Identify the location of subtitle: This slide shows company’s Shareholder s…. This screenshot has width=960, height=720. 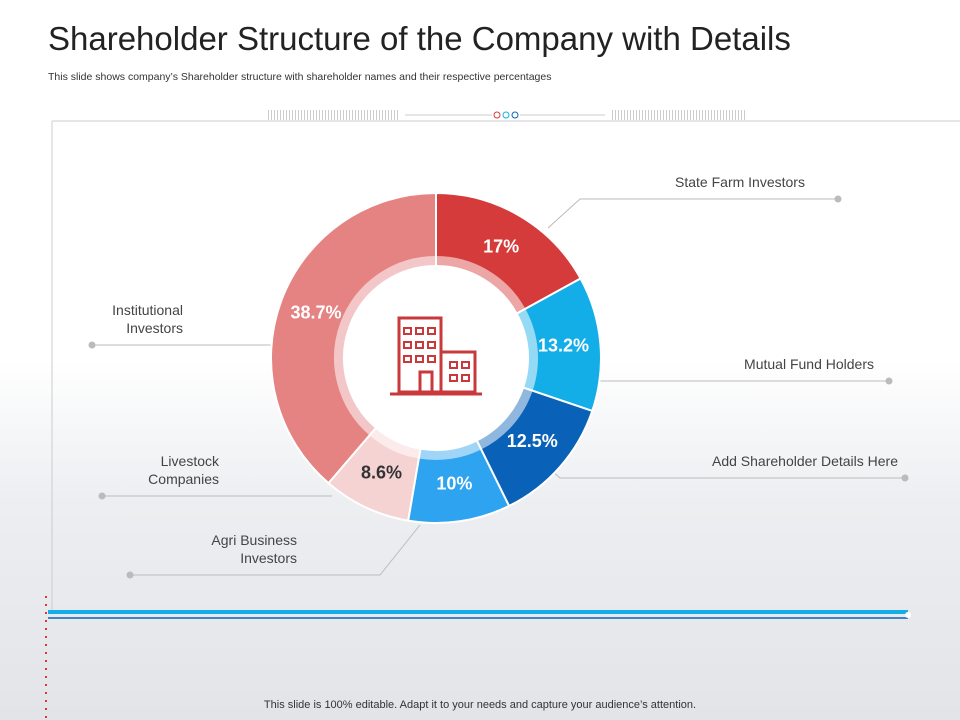
(300, 77).